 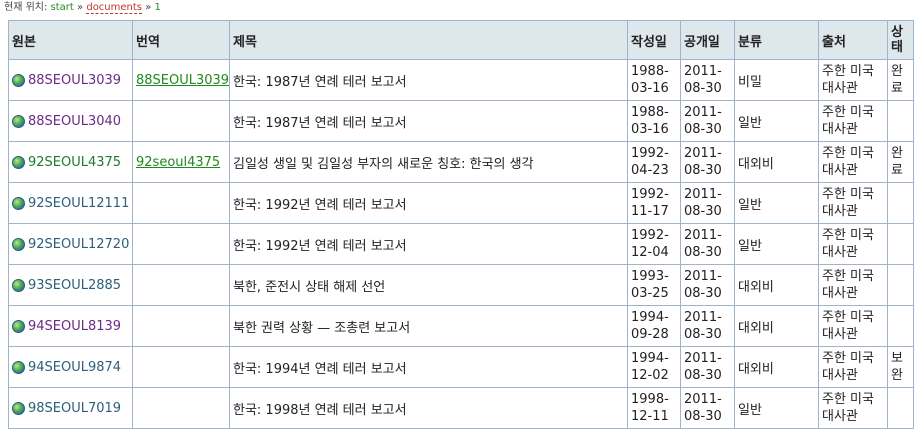 What do you see at coordinates (181, 40) in the screenshot?
I see `header-translation: 번역` at bounding box center [181, 40].